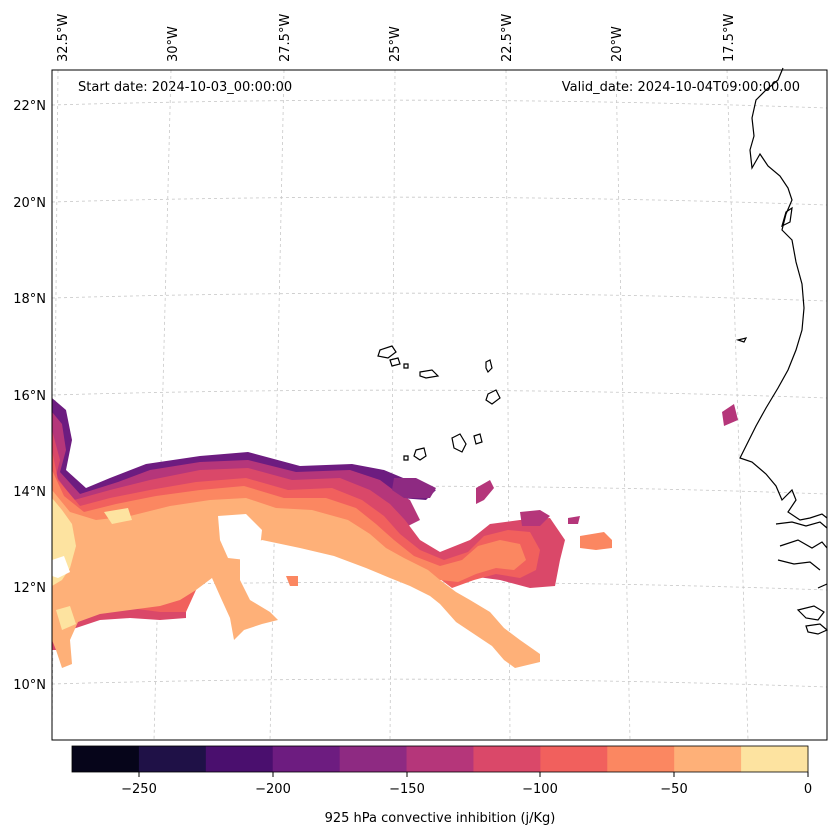 The image size is (837, 836). What do you see at coordinates (277, 405) in the screenshot?
I see `meridian-27-5w` at bounding box center [277, 405].